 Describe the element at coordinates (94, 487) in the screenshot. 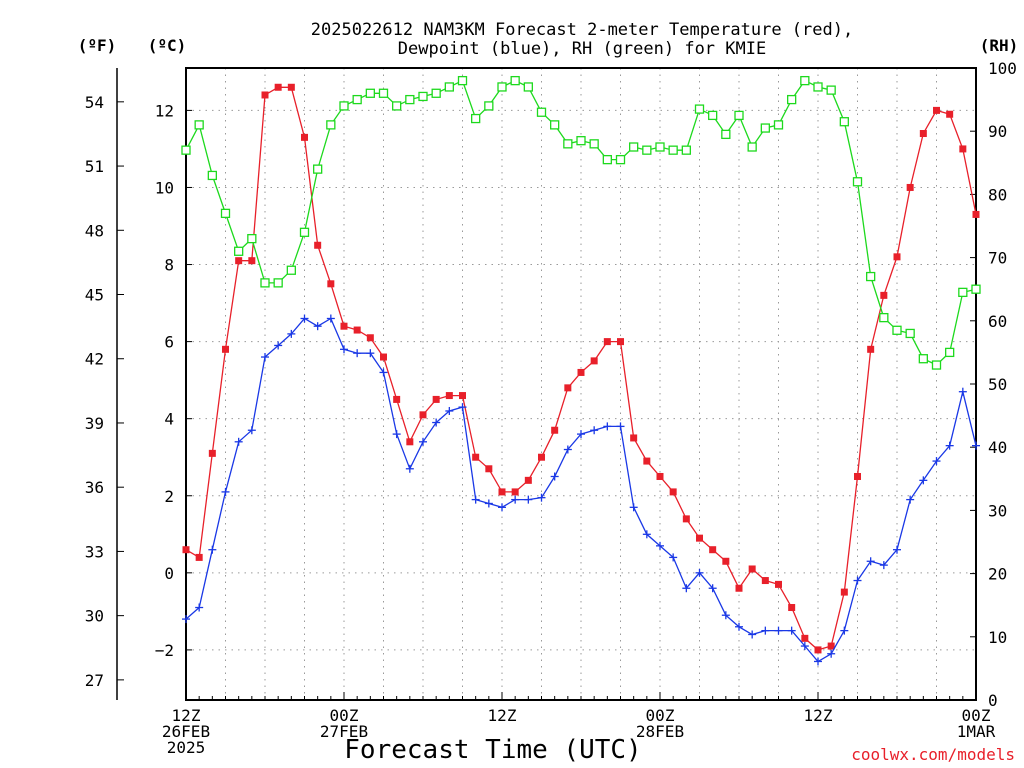

I see `fahrenheit-tick-label: 36` at that location.